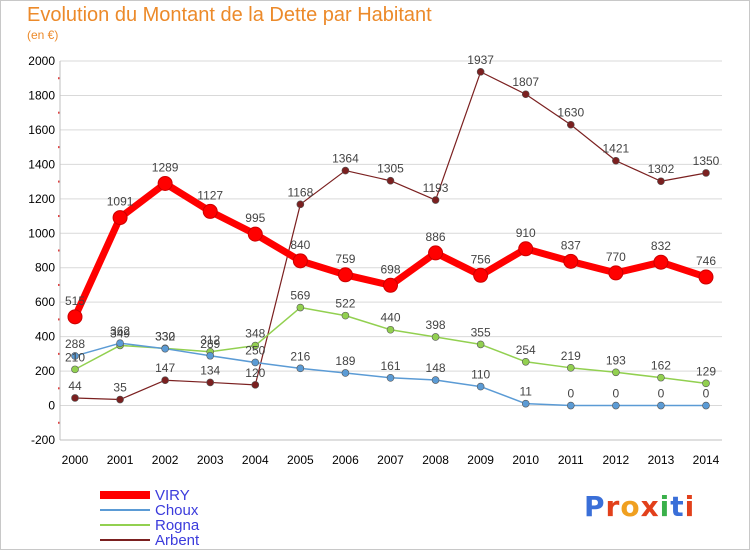 Image resolution: width=750 pixels, height=550 pixels. I want to click on y-tick-label: 1800, so click(41, 95).